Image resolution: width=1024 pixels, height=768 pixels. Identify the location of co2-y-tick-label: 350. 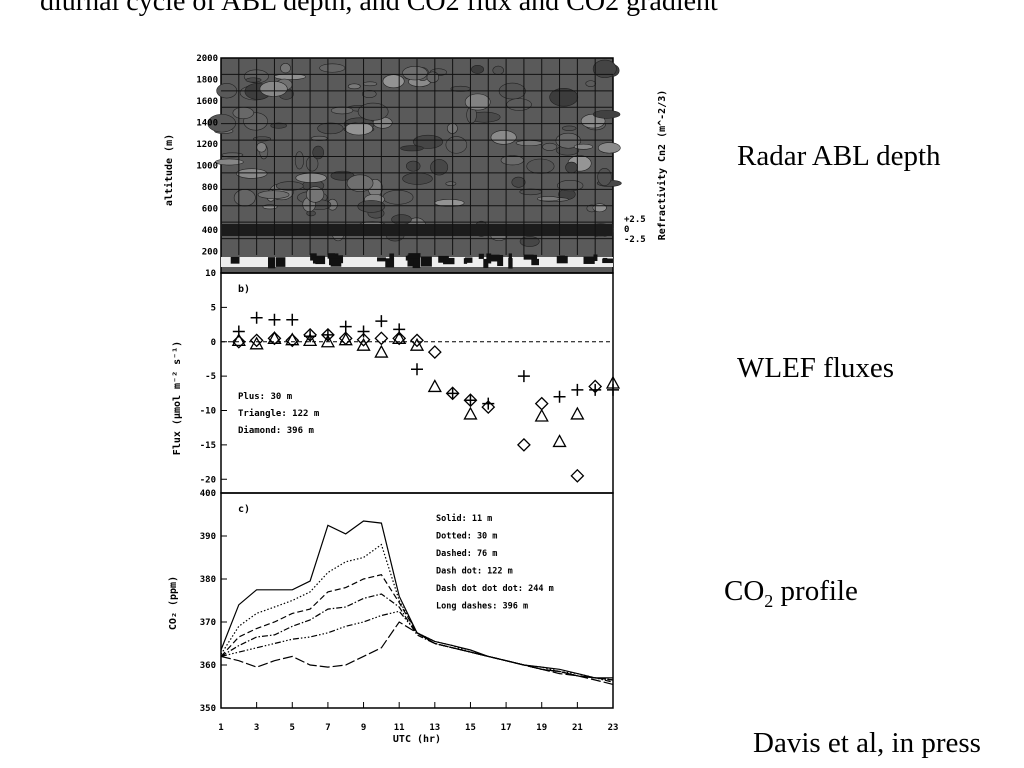
(208, 709).